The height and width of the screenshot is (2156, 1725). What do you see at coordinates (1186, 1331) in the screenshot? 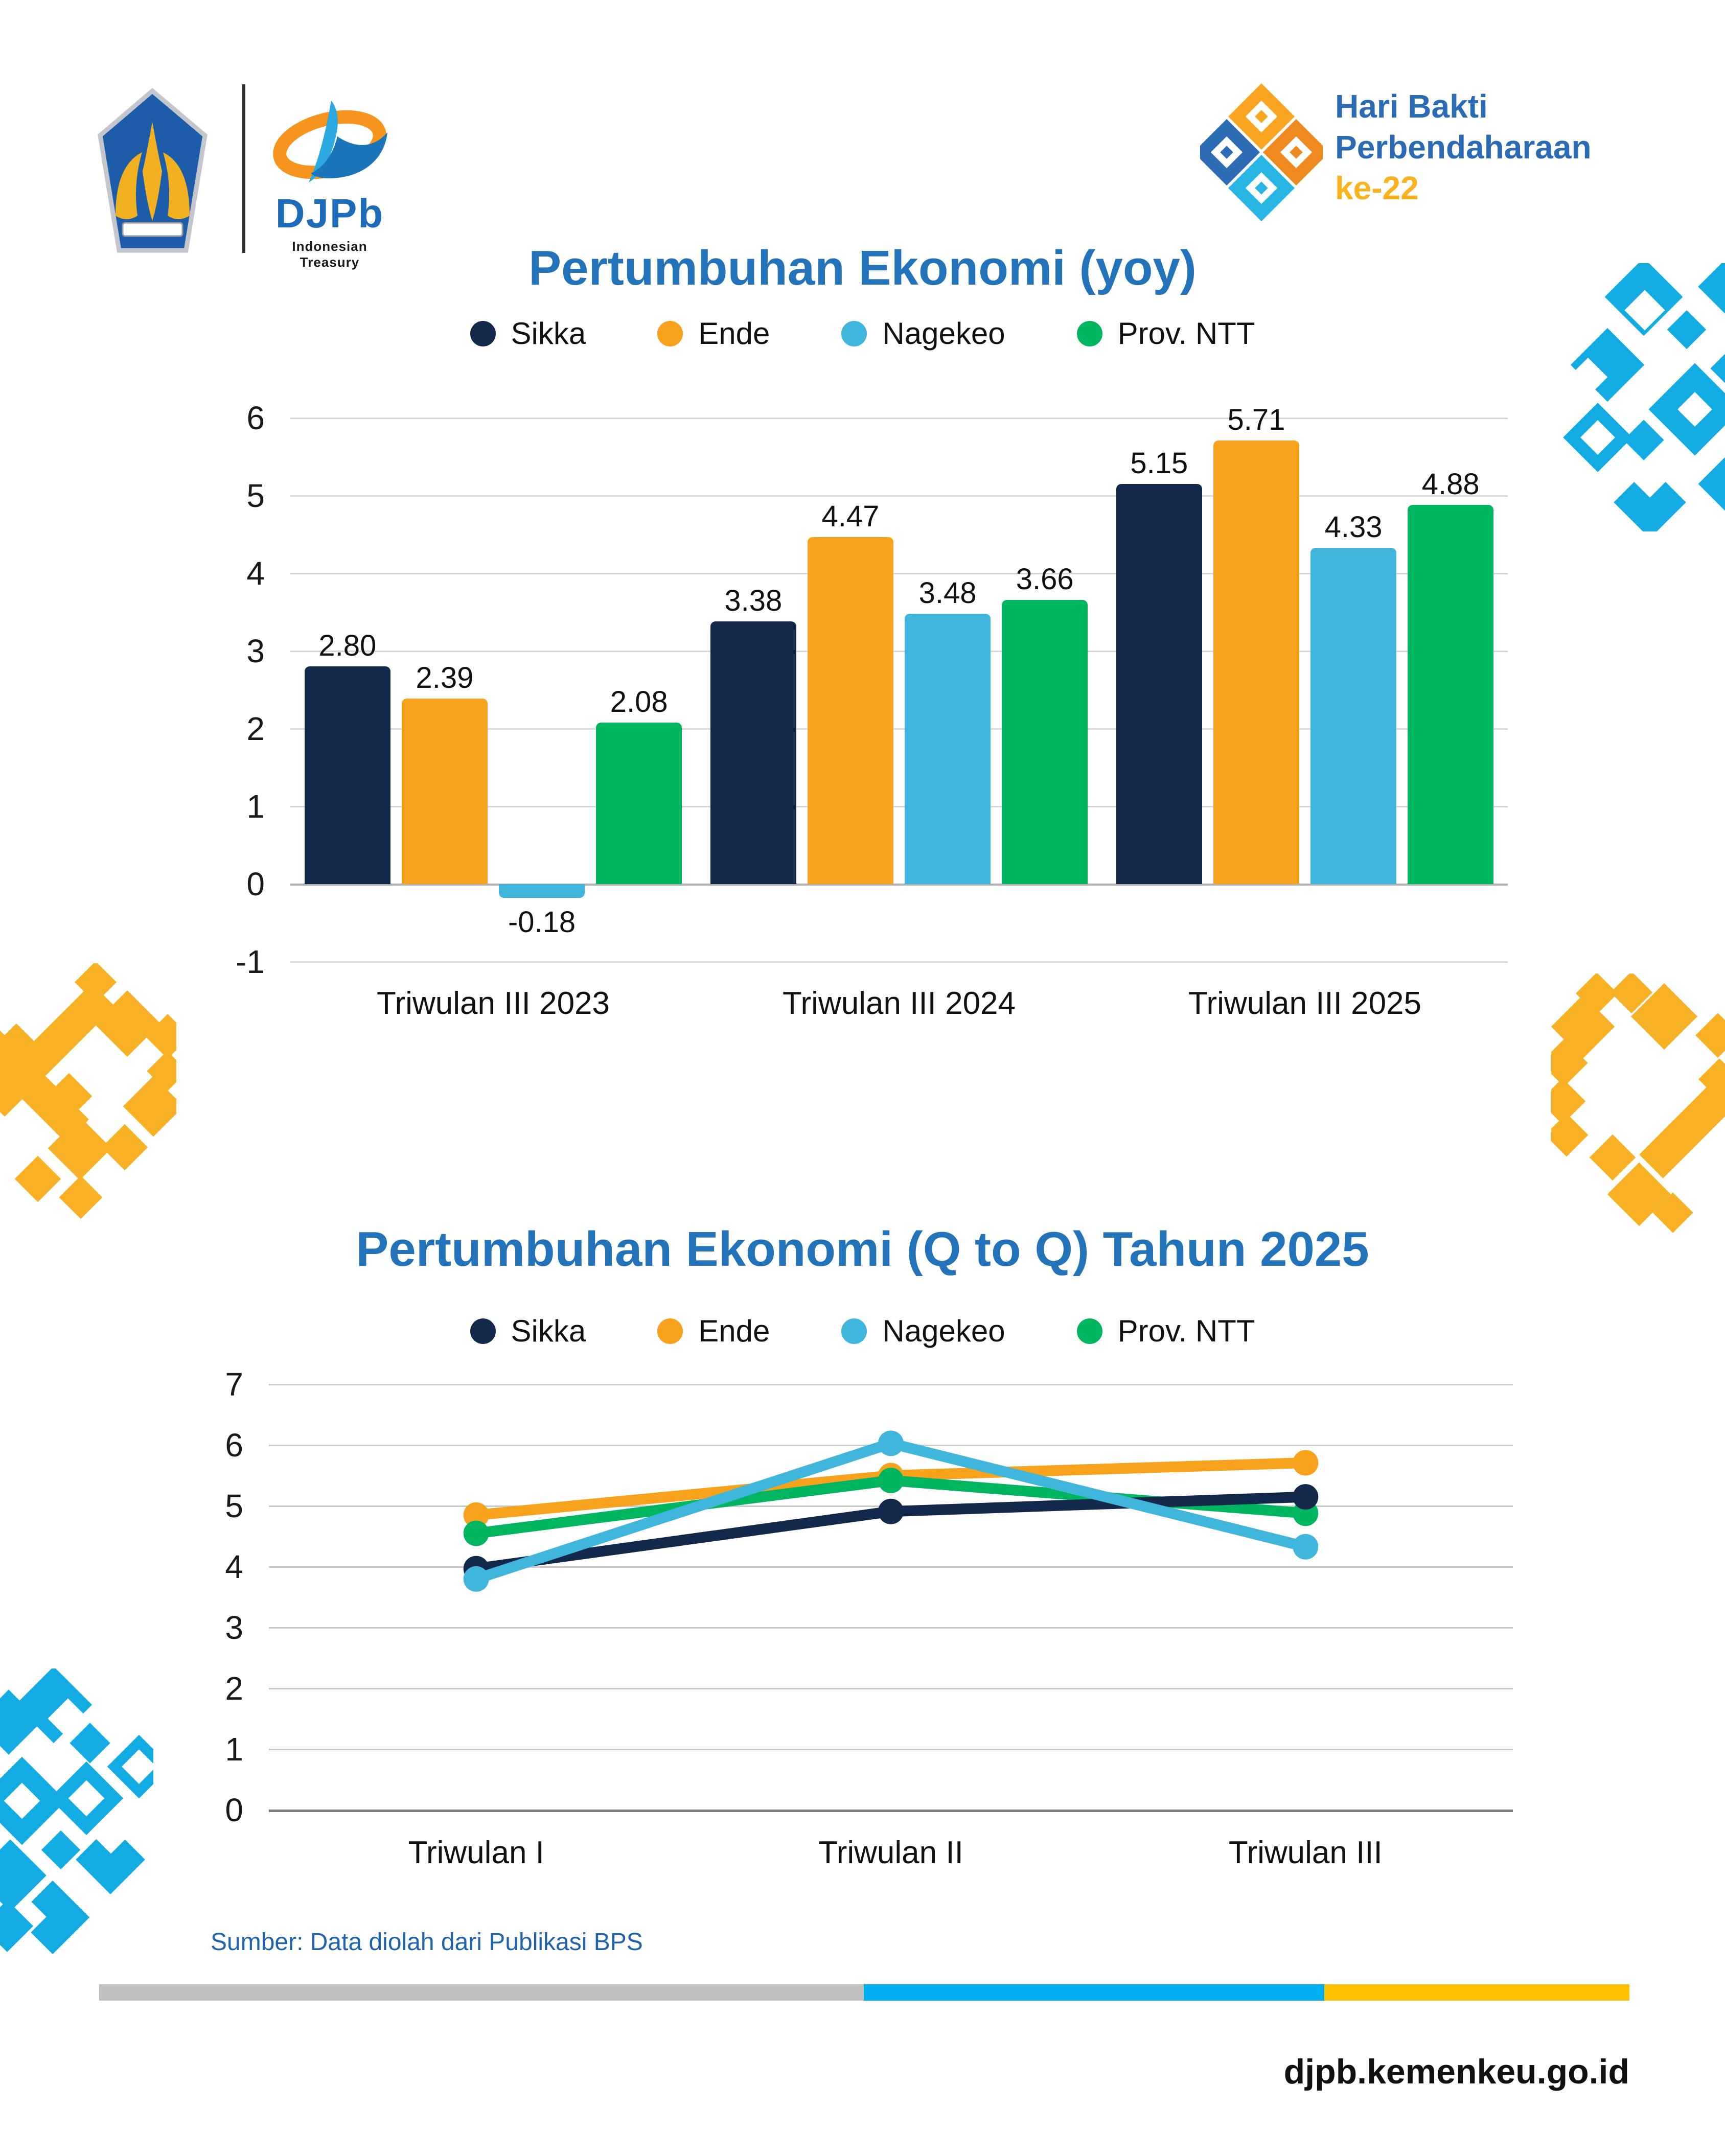
I see `legend-label: Prov. NTT` at bounding box center [1186, 1331].